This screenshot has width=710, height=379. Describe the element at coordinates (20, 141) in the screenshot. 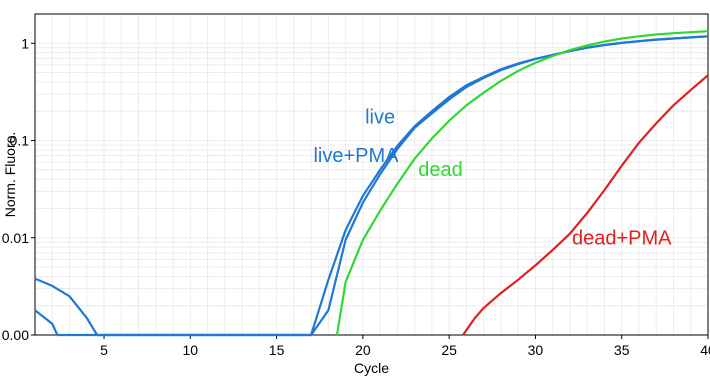

I see `y-tick-label: 0.1` at that location.